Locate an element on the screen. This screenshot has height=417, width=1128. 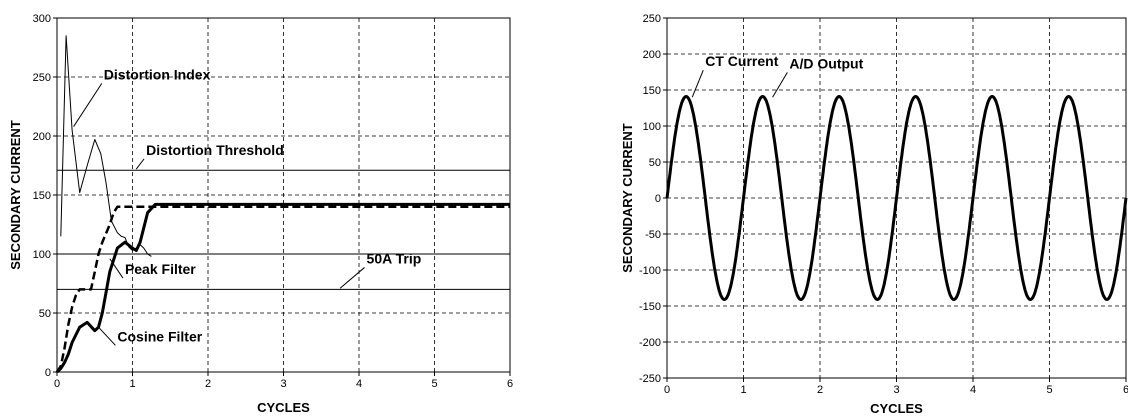
annotation-label: 50A Trip is located at coordinates (394, 258).